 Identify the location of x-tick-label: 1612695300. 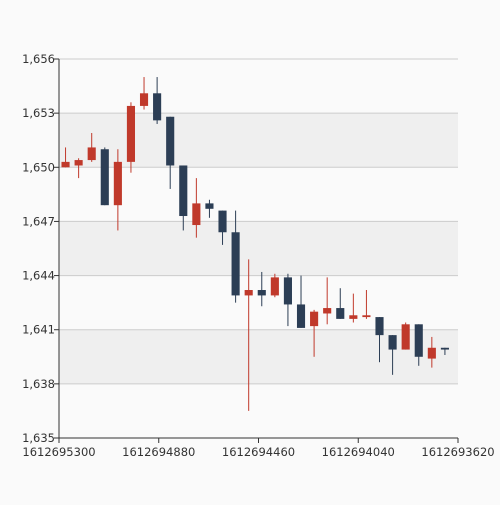
(58, 452).